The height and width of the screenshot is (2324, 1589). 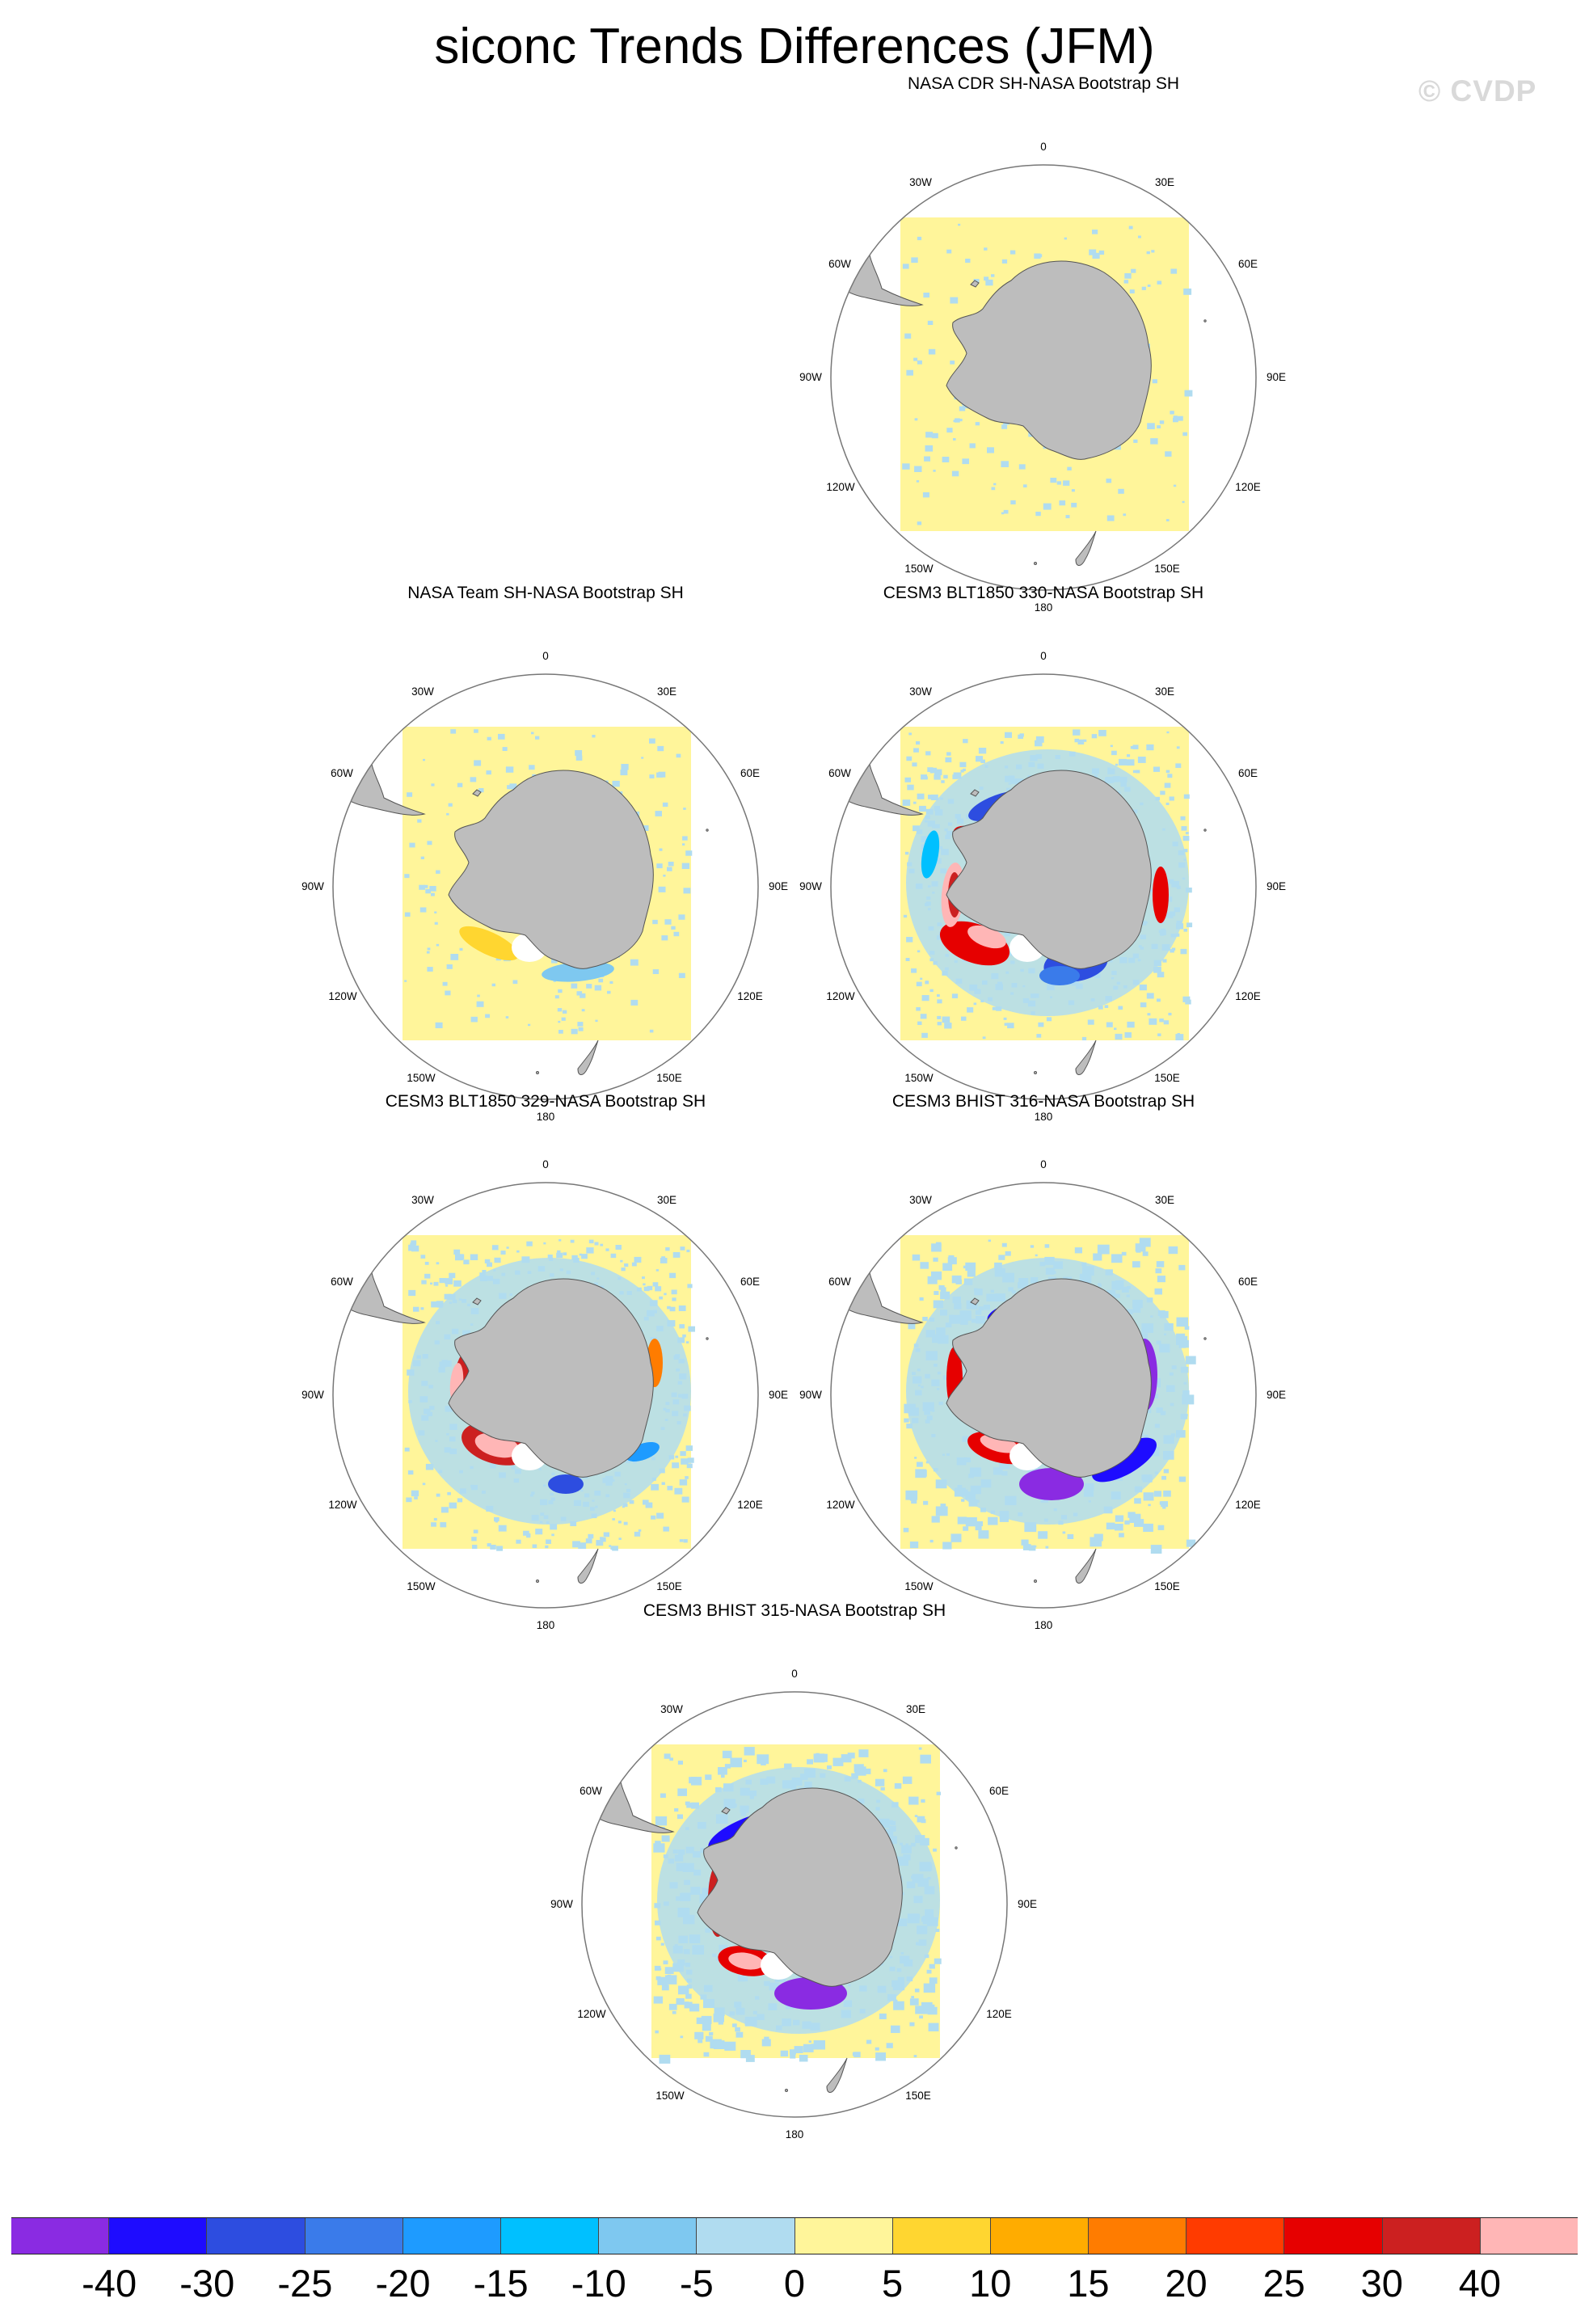 What do you see at coordinates (991, 2284) in the screenshot?
I see `colorbar-tick-label: 10` at bounding box center [991, 2284].